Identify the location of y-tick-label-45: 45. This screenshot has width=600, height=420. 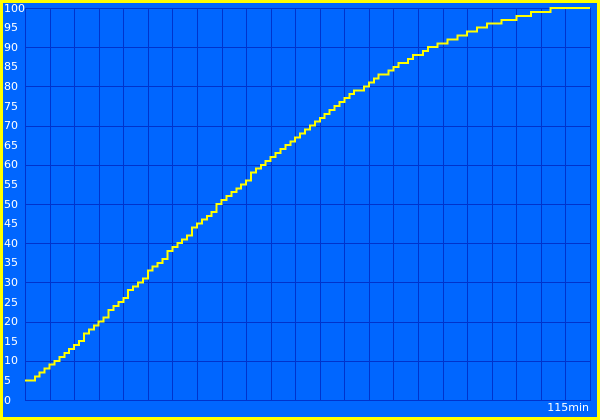
(11, 224).